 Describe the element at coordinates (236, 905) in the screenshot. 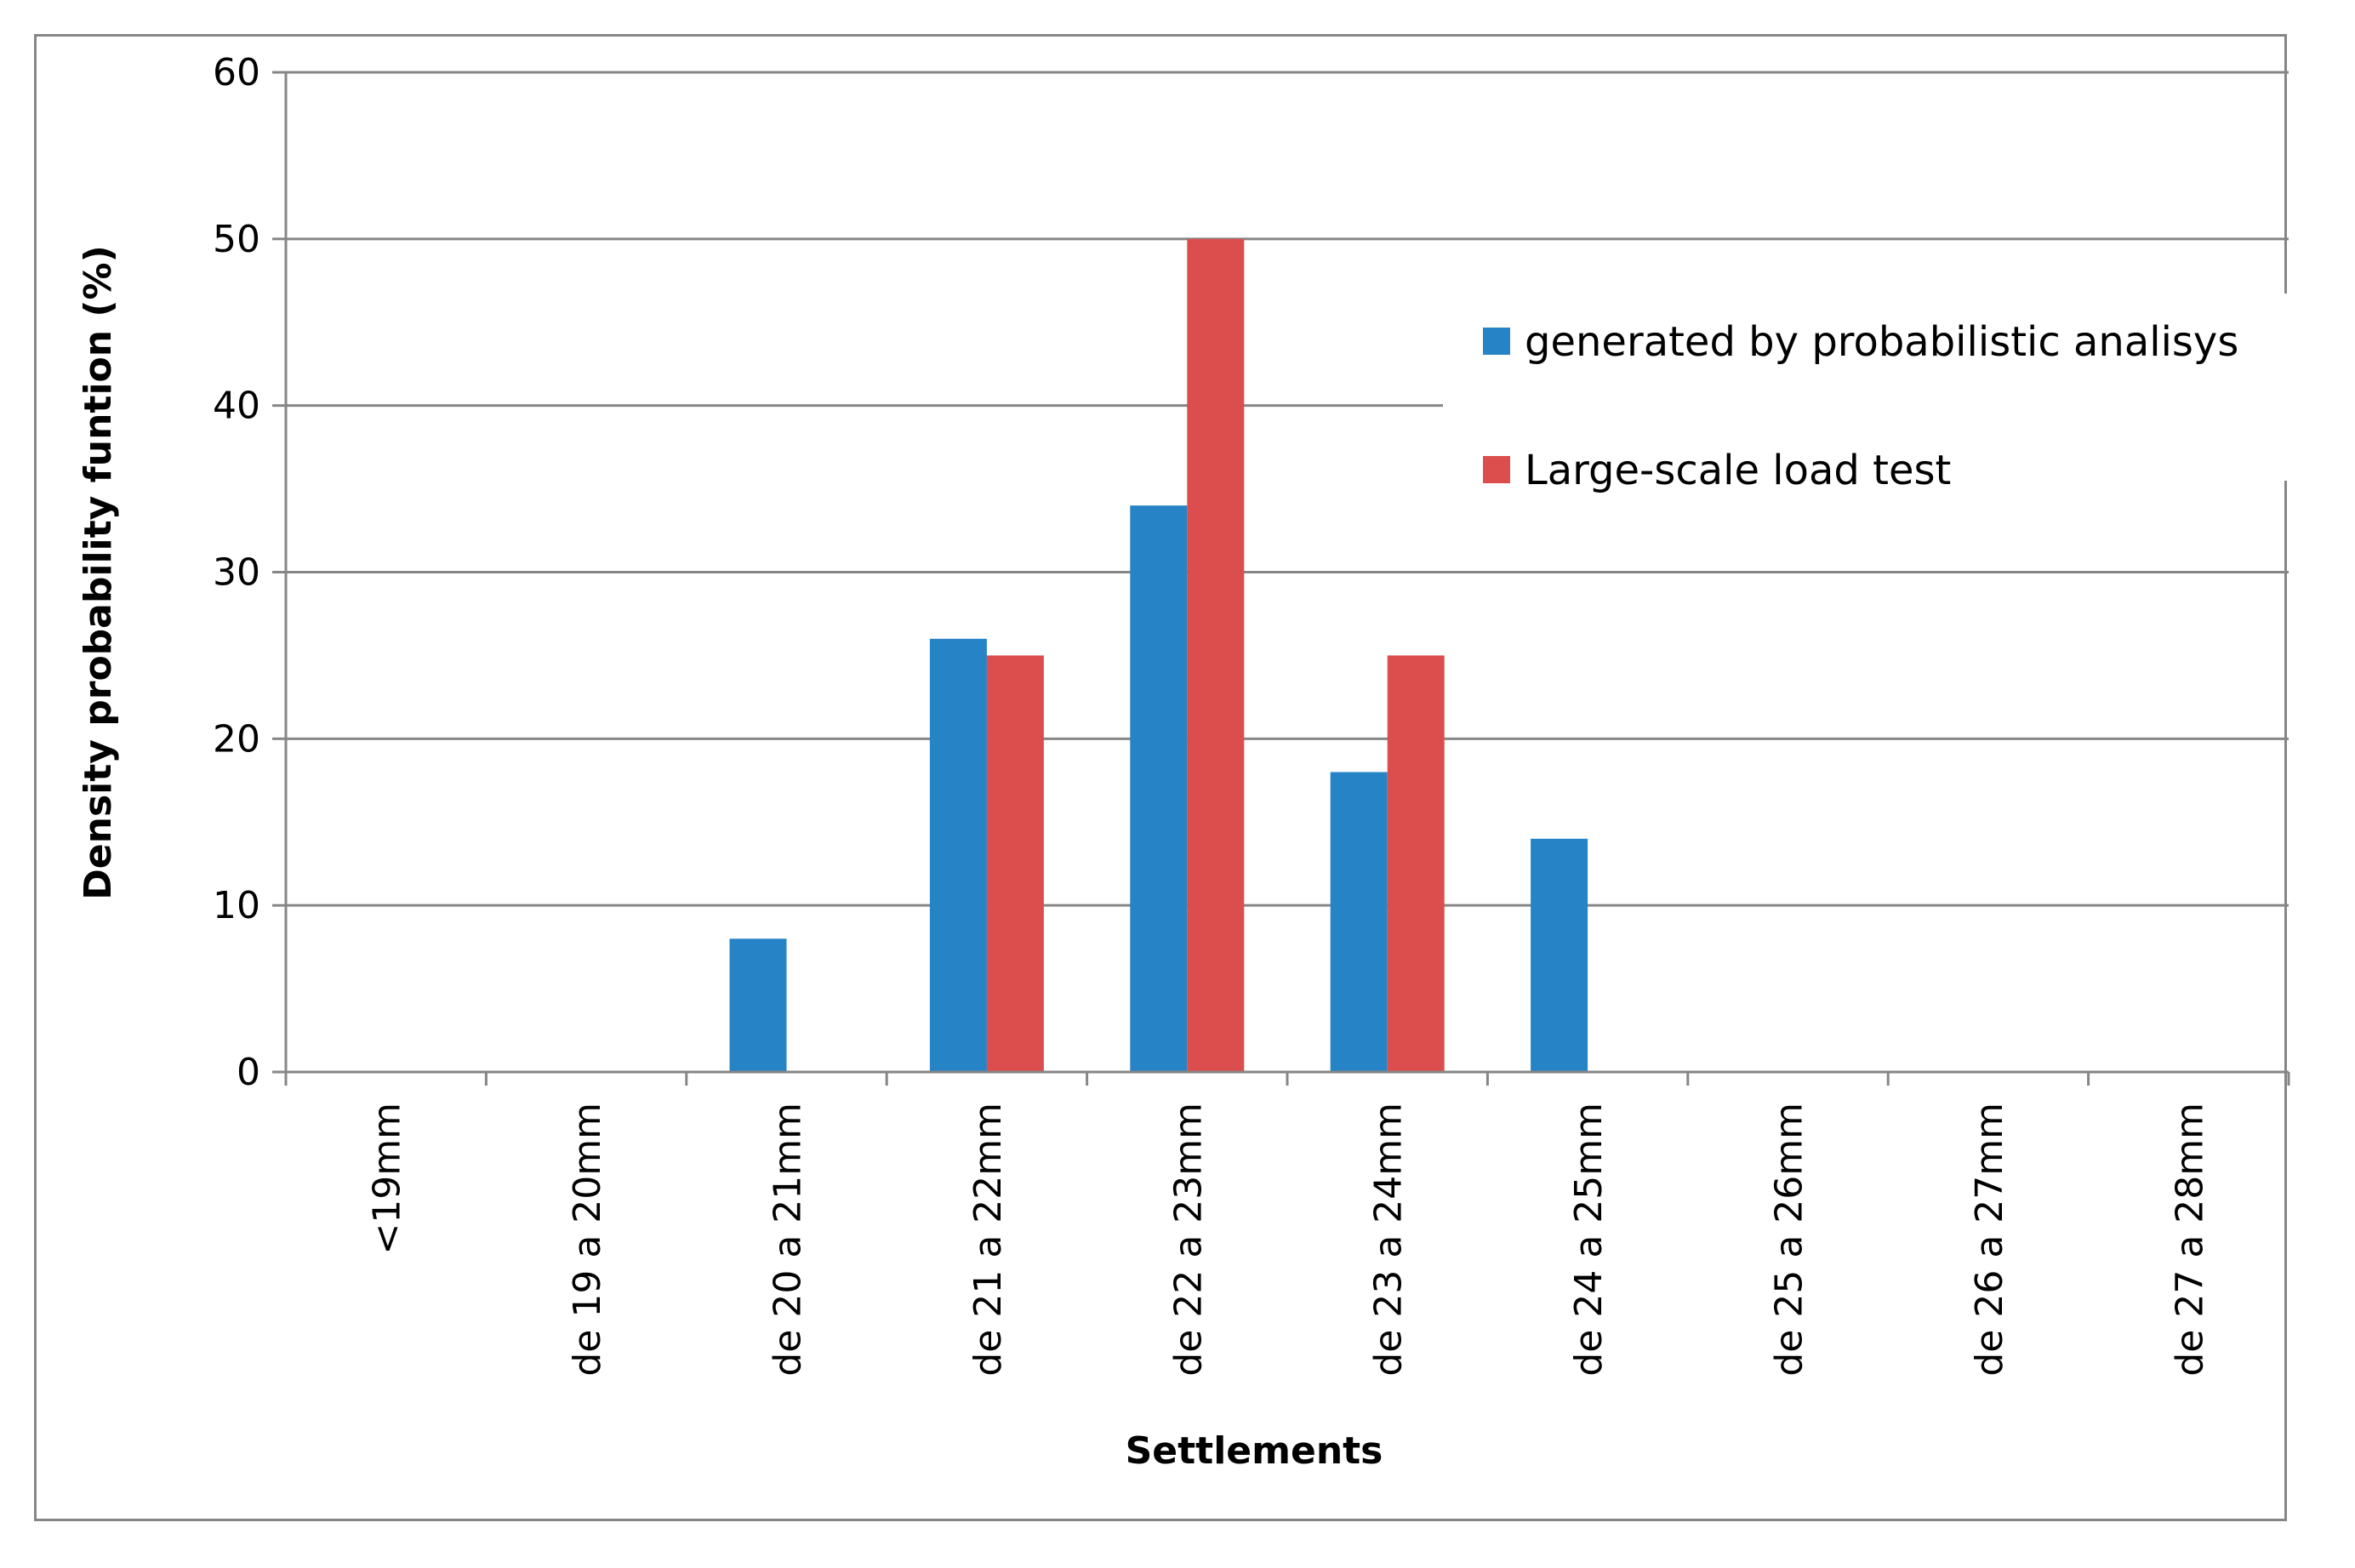

I see `y-tick-label: 10` at that location.